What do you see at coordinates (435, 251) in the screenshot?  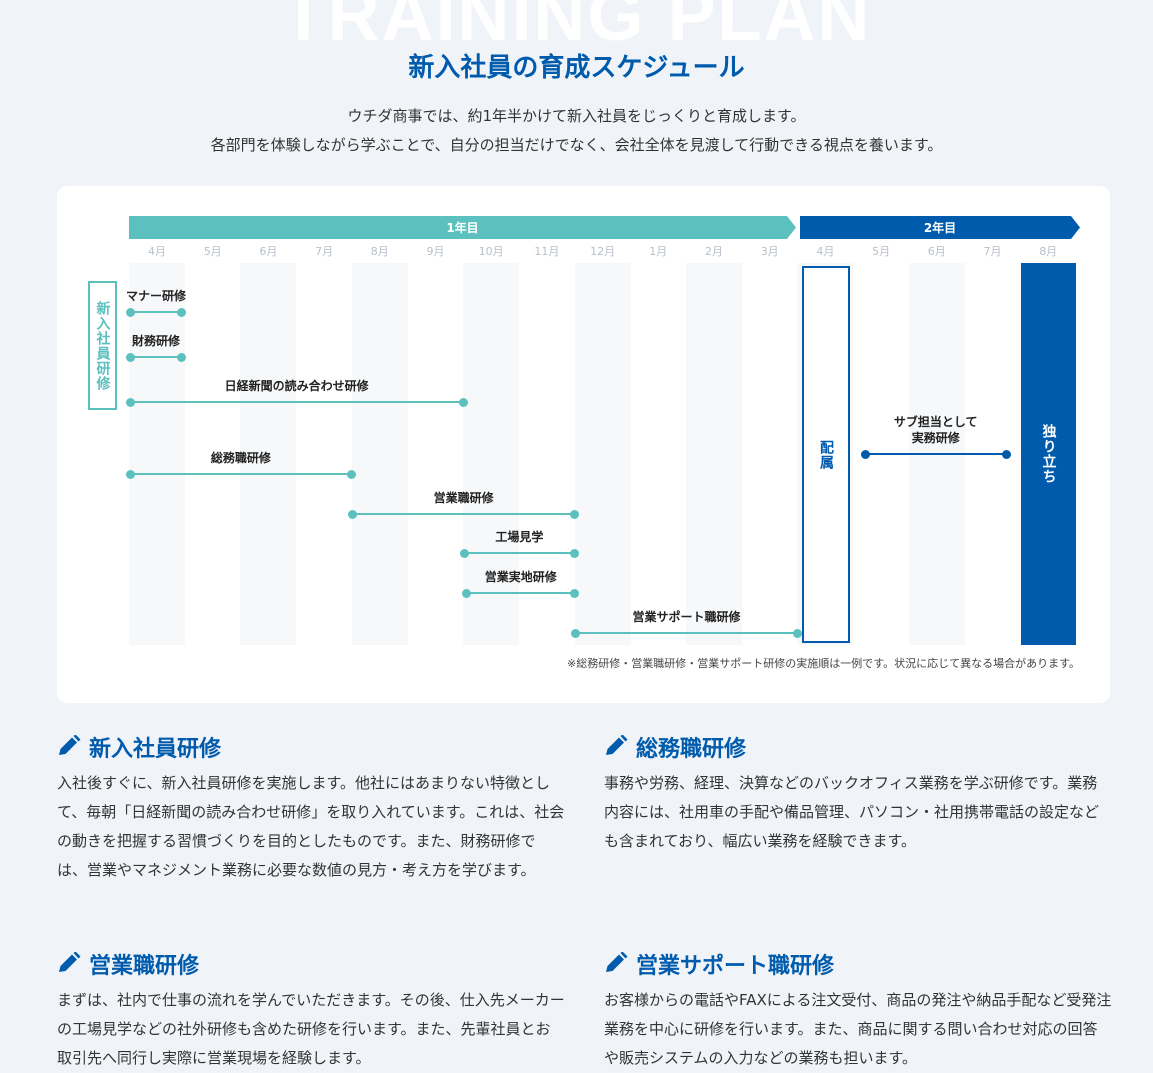 I see `month-label: 9月` at bounding box center [435, 251].